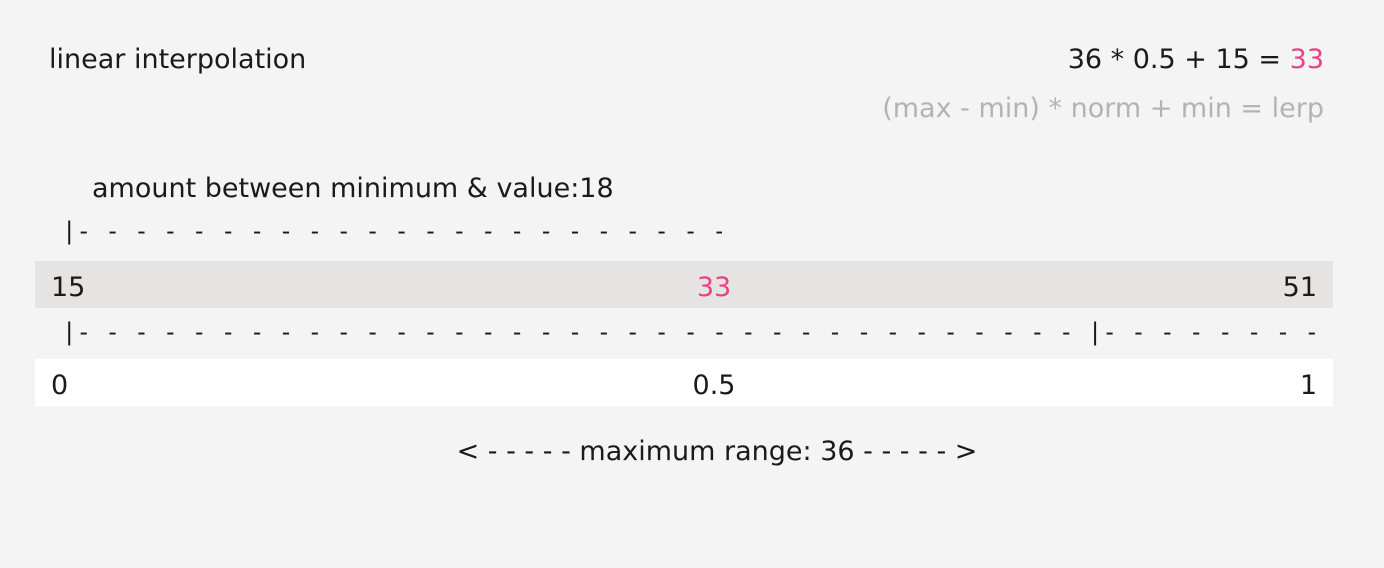 The height and width of the screenshot is (568, 1384). I want to click on min-value-label: 15, so click(68, 287).